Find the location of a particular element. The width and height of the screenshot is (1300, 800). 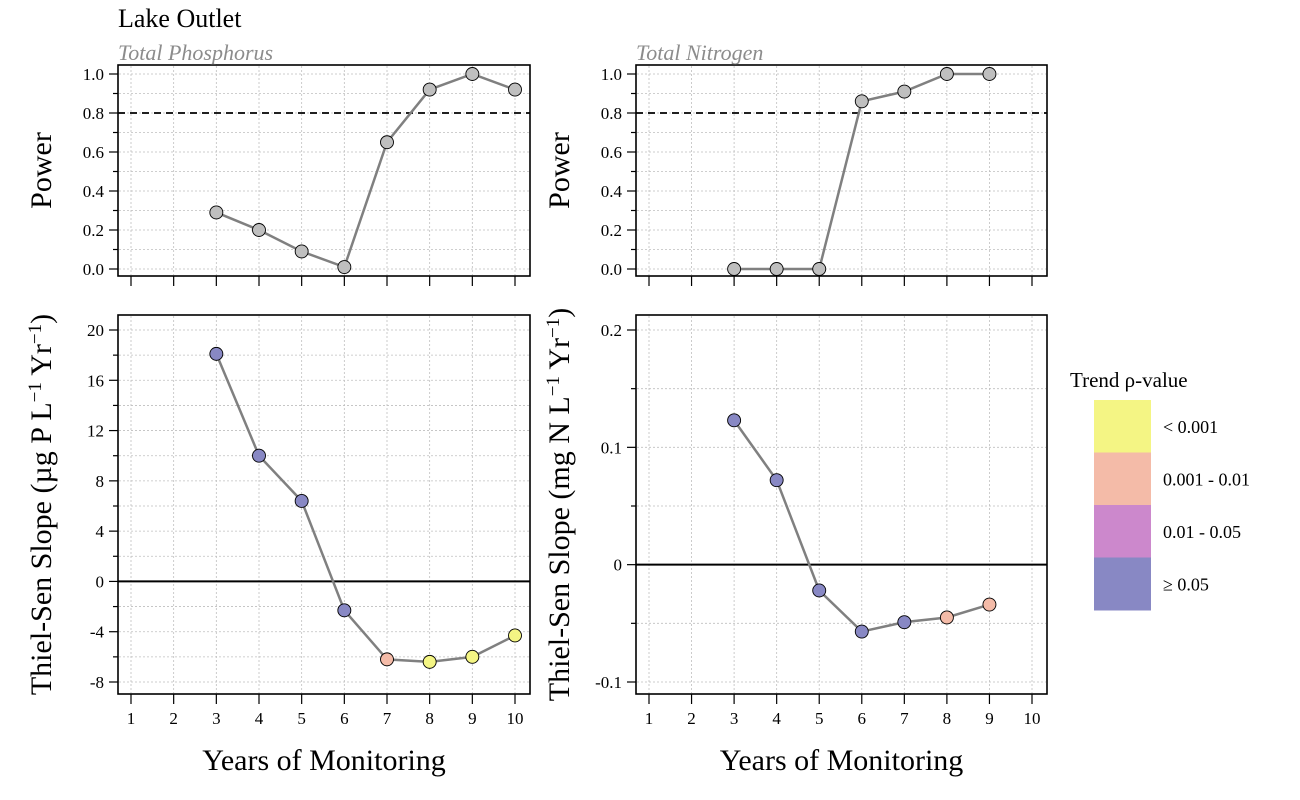

y-tick-label: 20 is located at coordinates (95, 330).